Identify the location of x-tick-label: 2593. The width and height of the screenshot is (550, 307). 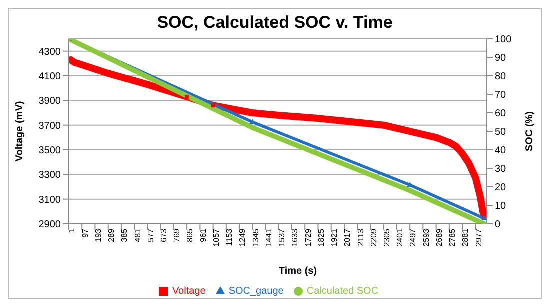
(426, 237).